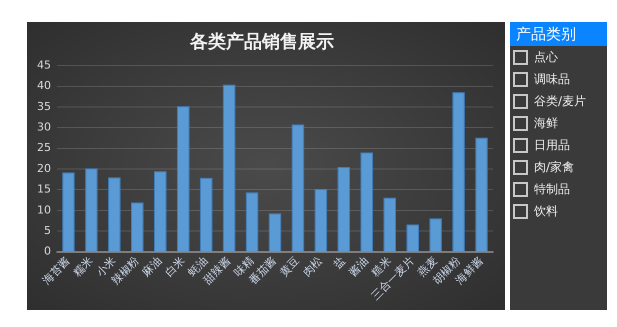  Describe the element at coordinates (546, 57) in the screenshot. I see `text: 点心` at that location.